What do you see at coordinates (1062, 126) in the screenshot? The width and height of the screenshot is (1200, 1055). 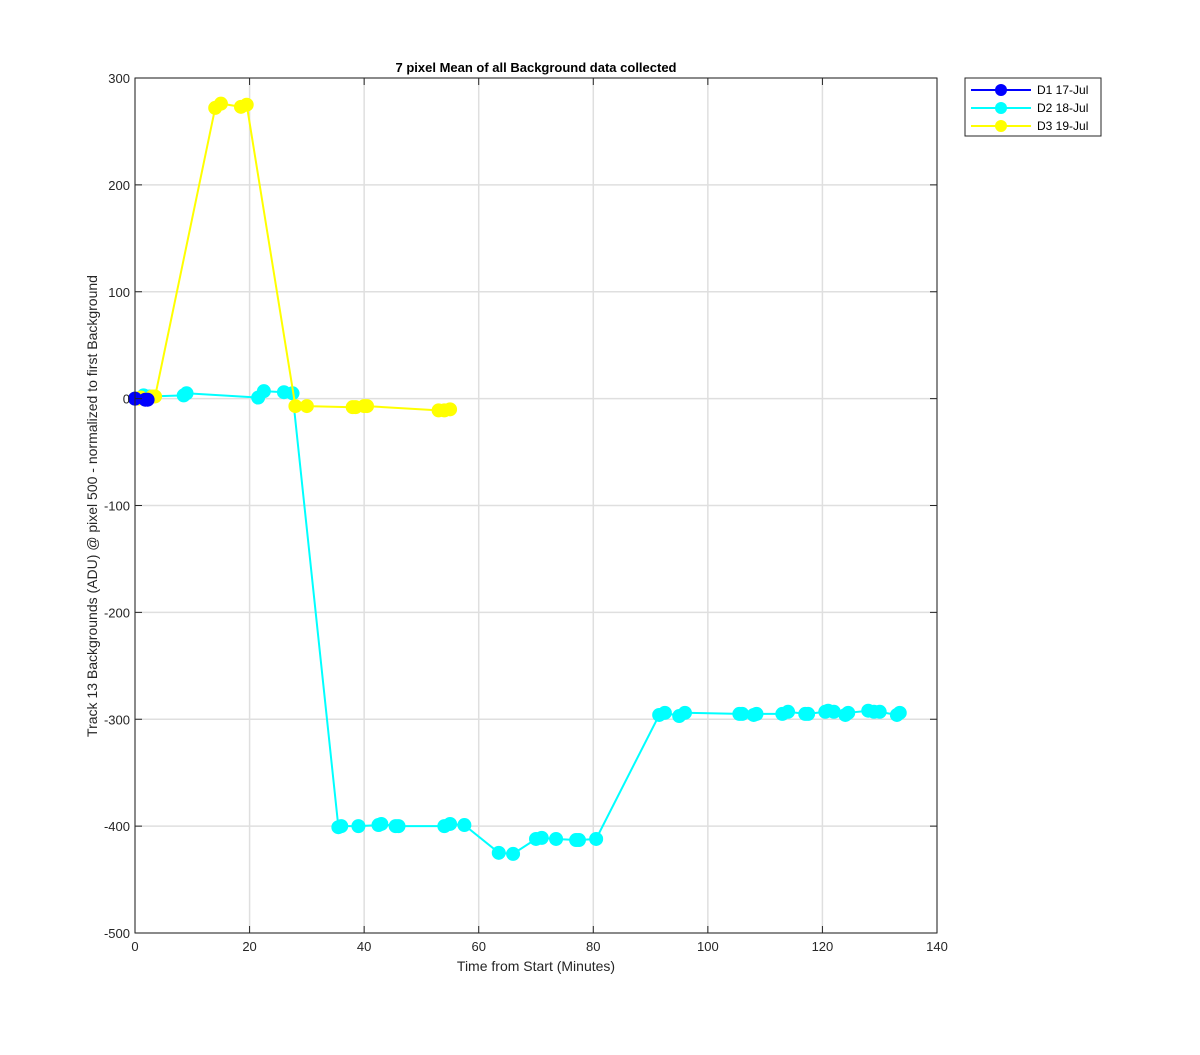 I see `legend-label: D3 19-Jul` at bounding box center [1062, 126].